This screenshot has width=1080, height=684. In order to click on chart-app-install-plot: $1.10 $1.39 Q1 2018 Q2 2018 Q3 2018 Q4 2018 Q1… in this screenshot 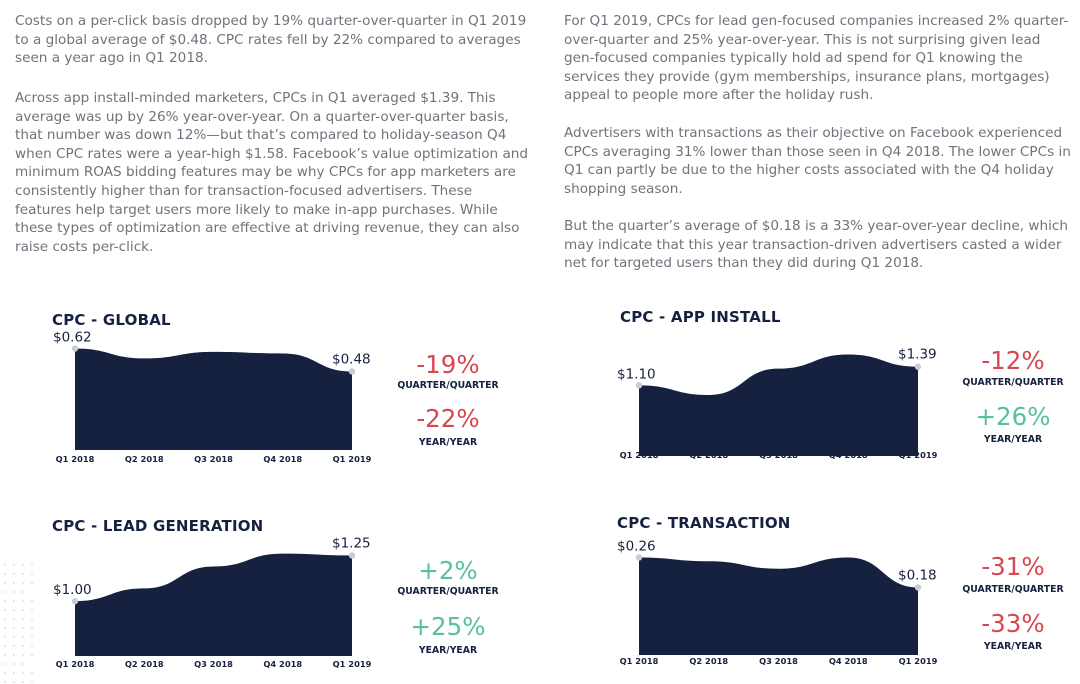, I will do `click(777, 403)`.